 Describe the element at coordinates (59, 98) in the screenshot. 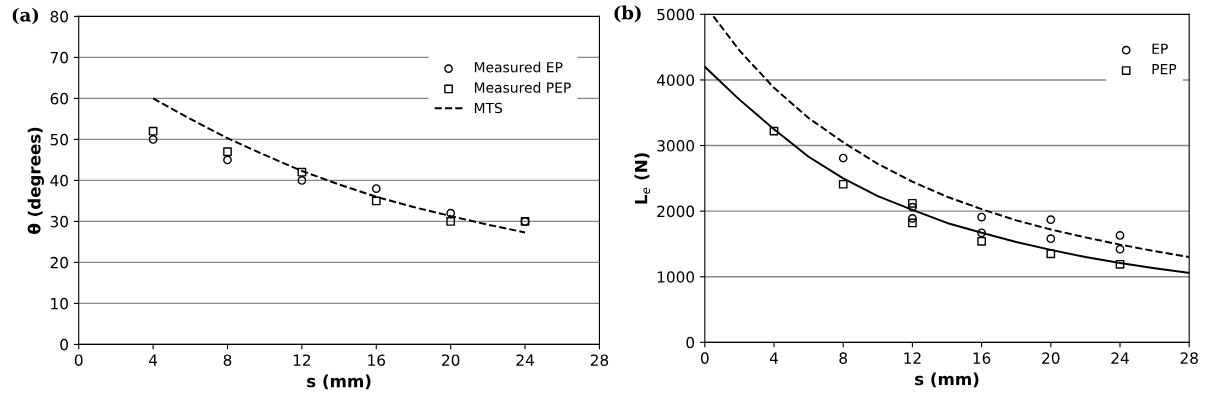

I see `y-tick-label: 60` at that location.